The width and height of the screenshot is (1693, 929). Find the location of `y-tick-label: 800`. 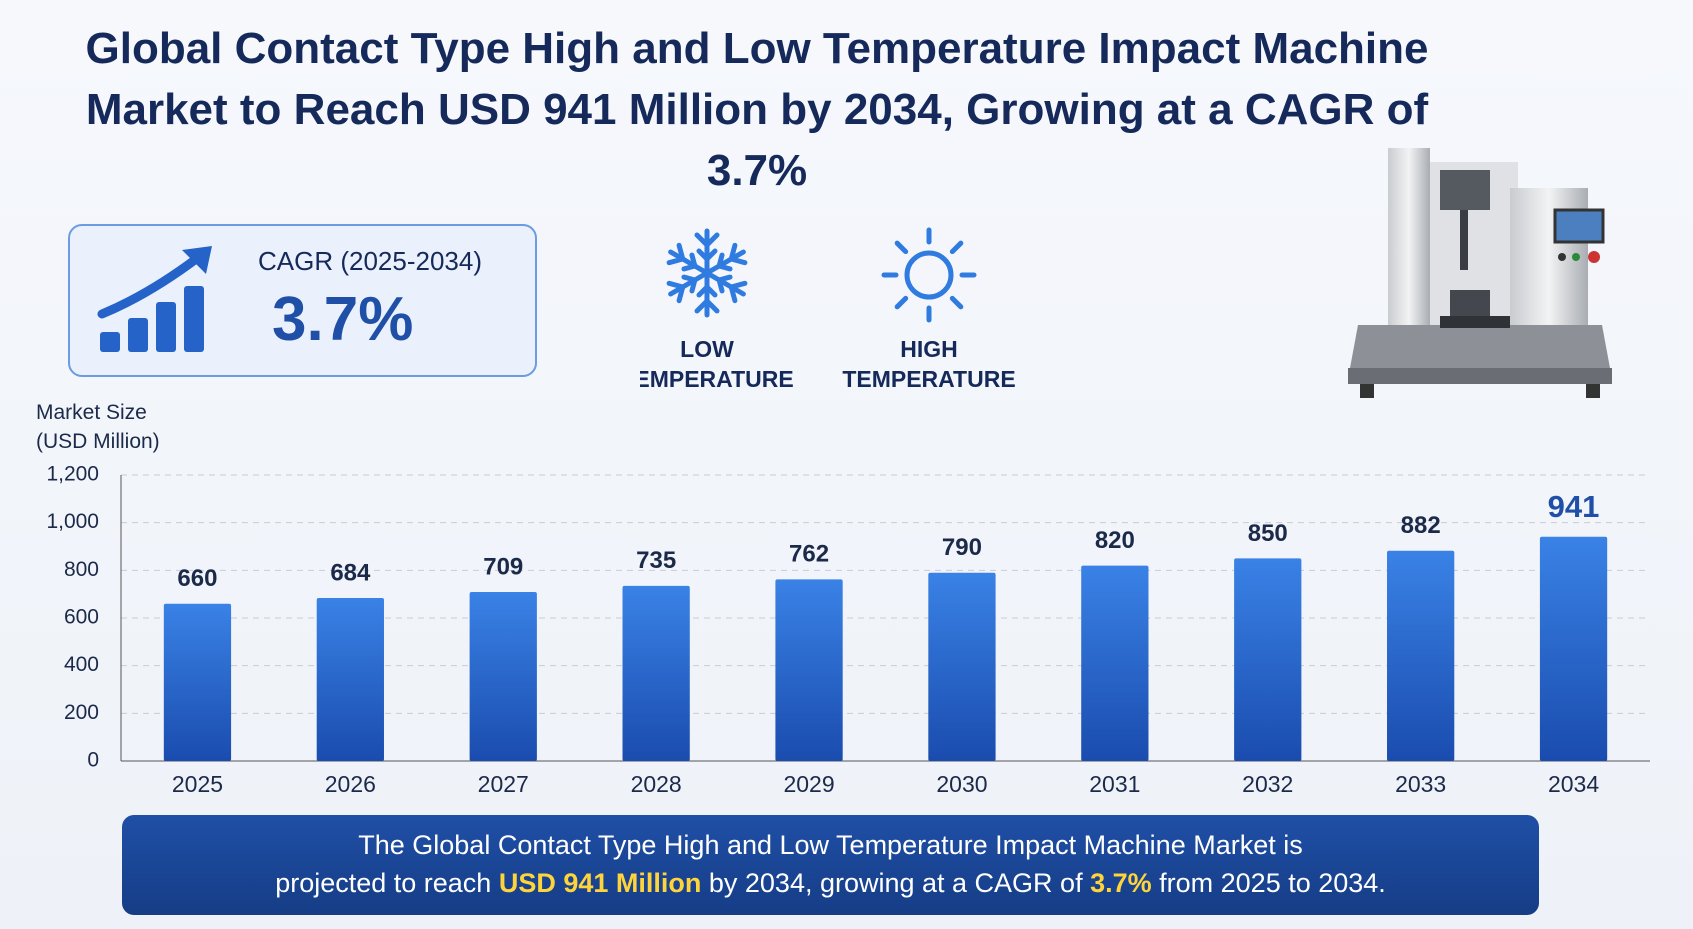

y-tick-label: 800 is located at coordinates (81, 569).